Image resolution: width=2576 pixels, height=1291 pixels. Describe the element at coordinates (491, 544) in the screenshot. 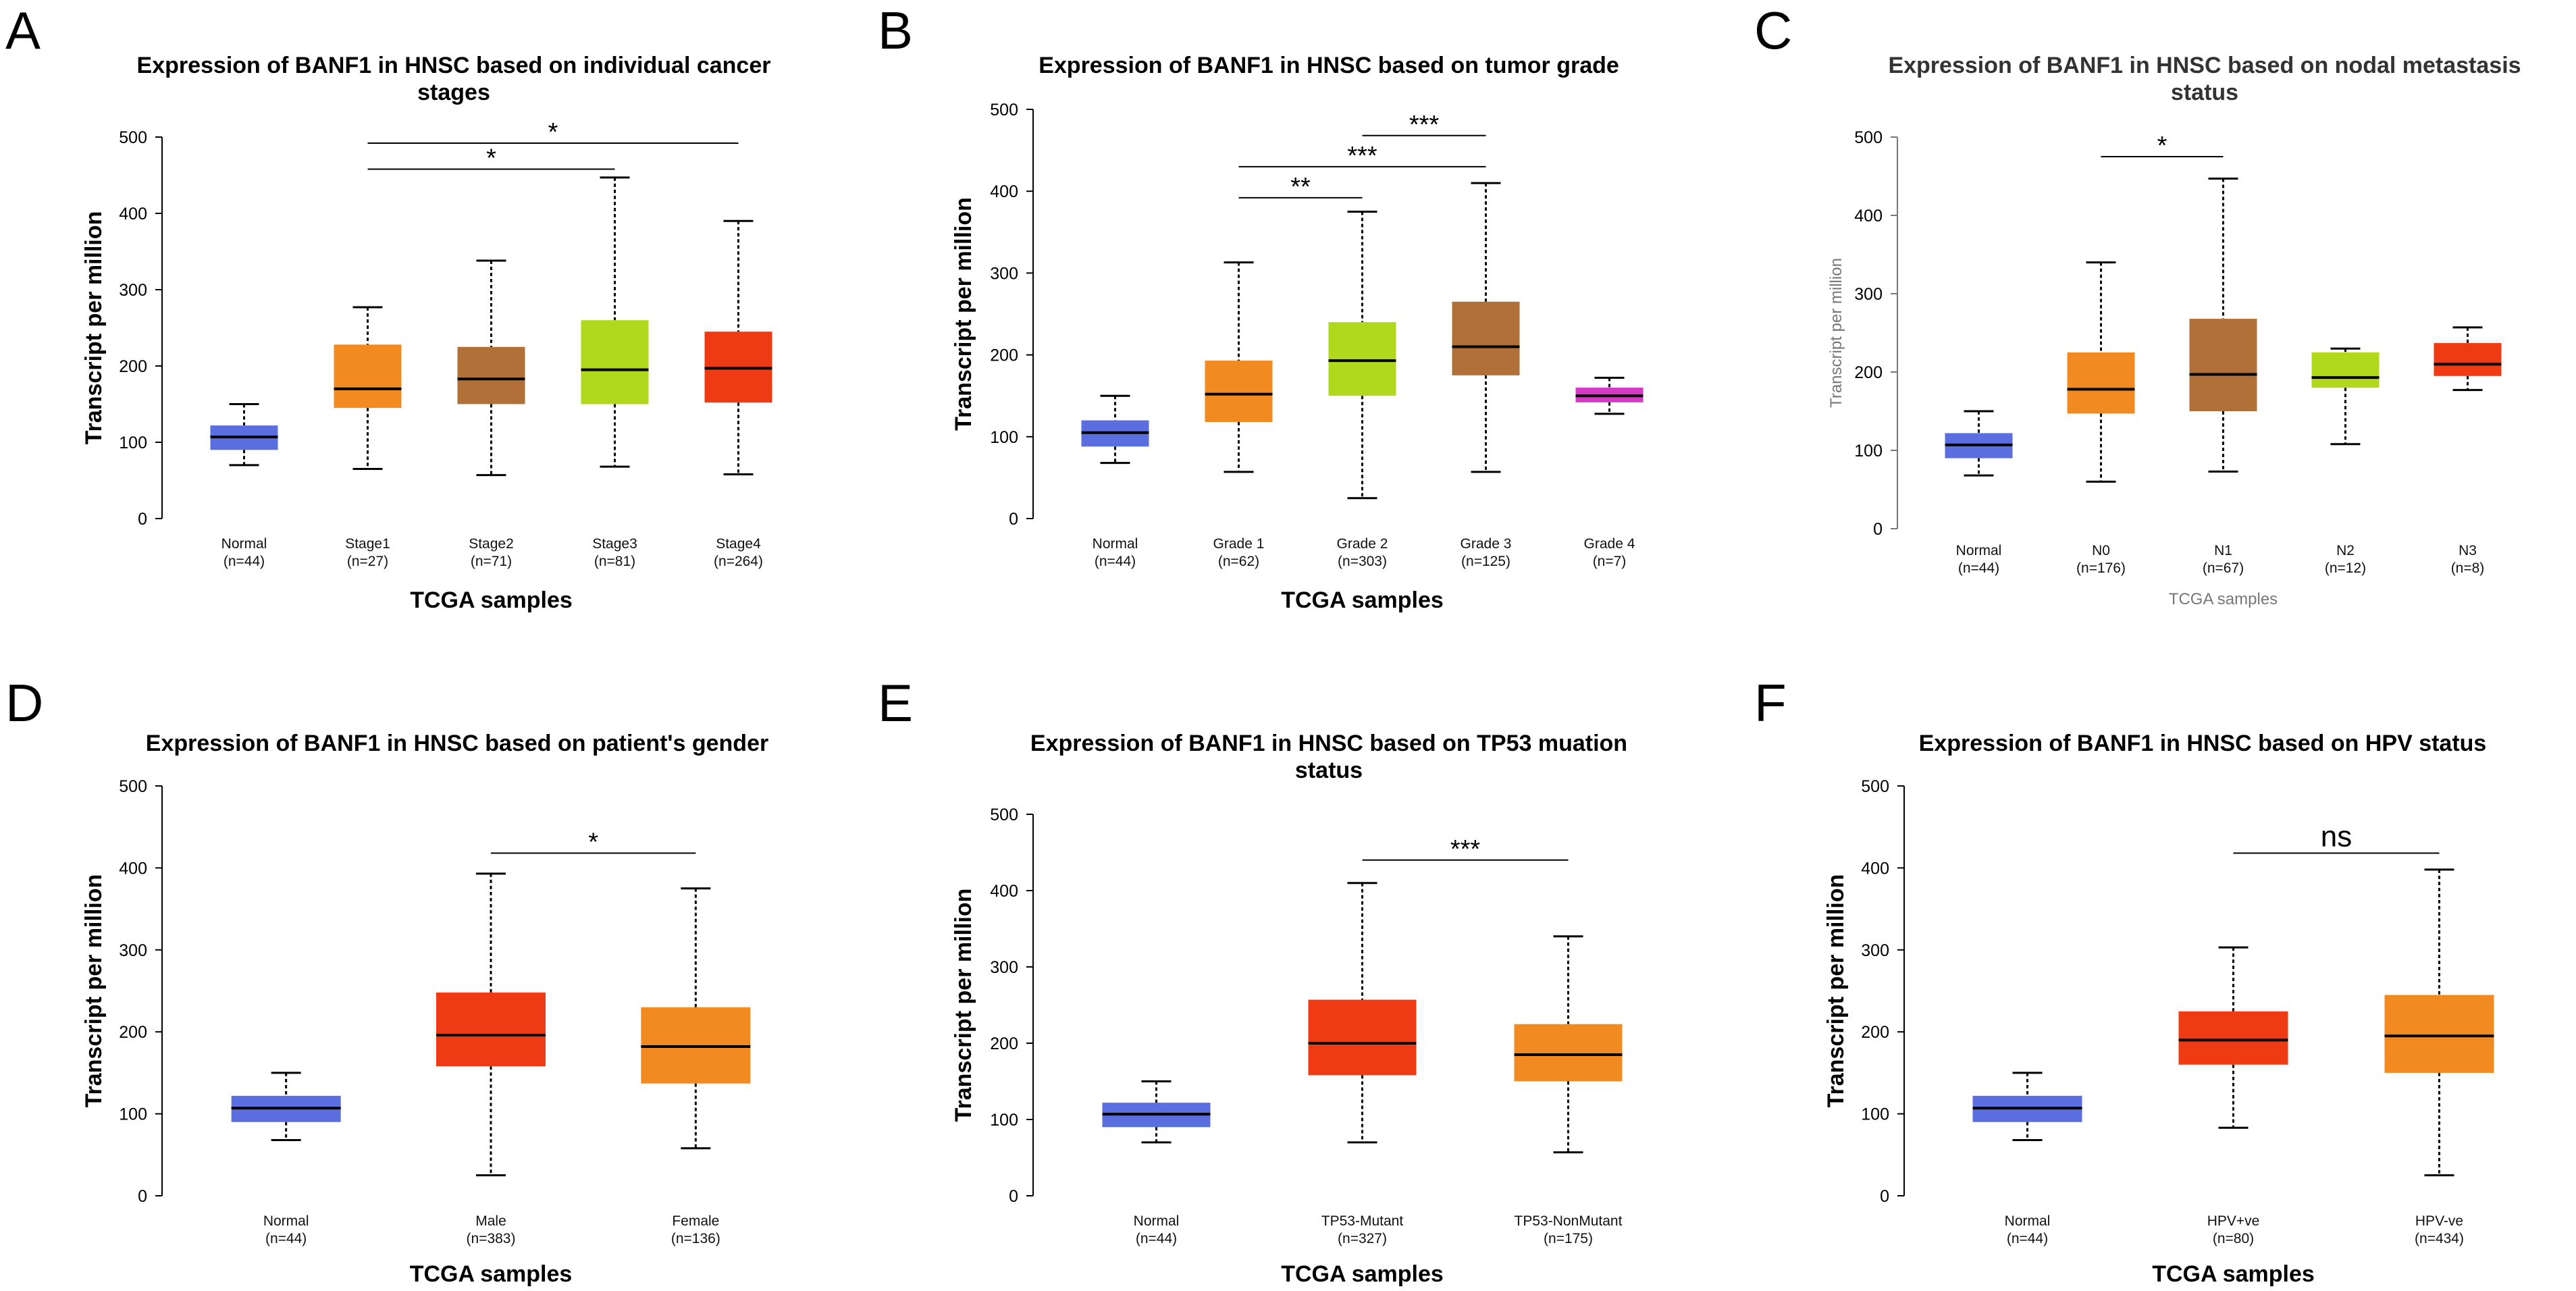

I see `x-tick-label: Stage2` at that location.